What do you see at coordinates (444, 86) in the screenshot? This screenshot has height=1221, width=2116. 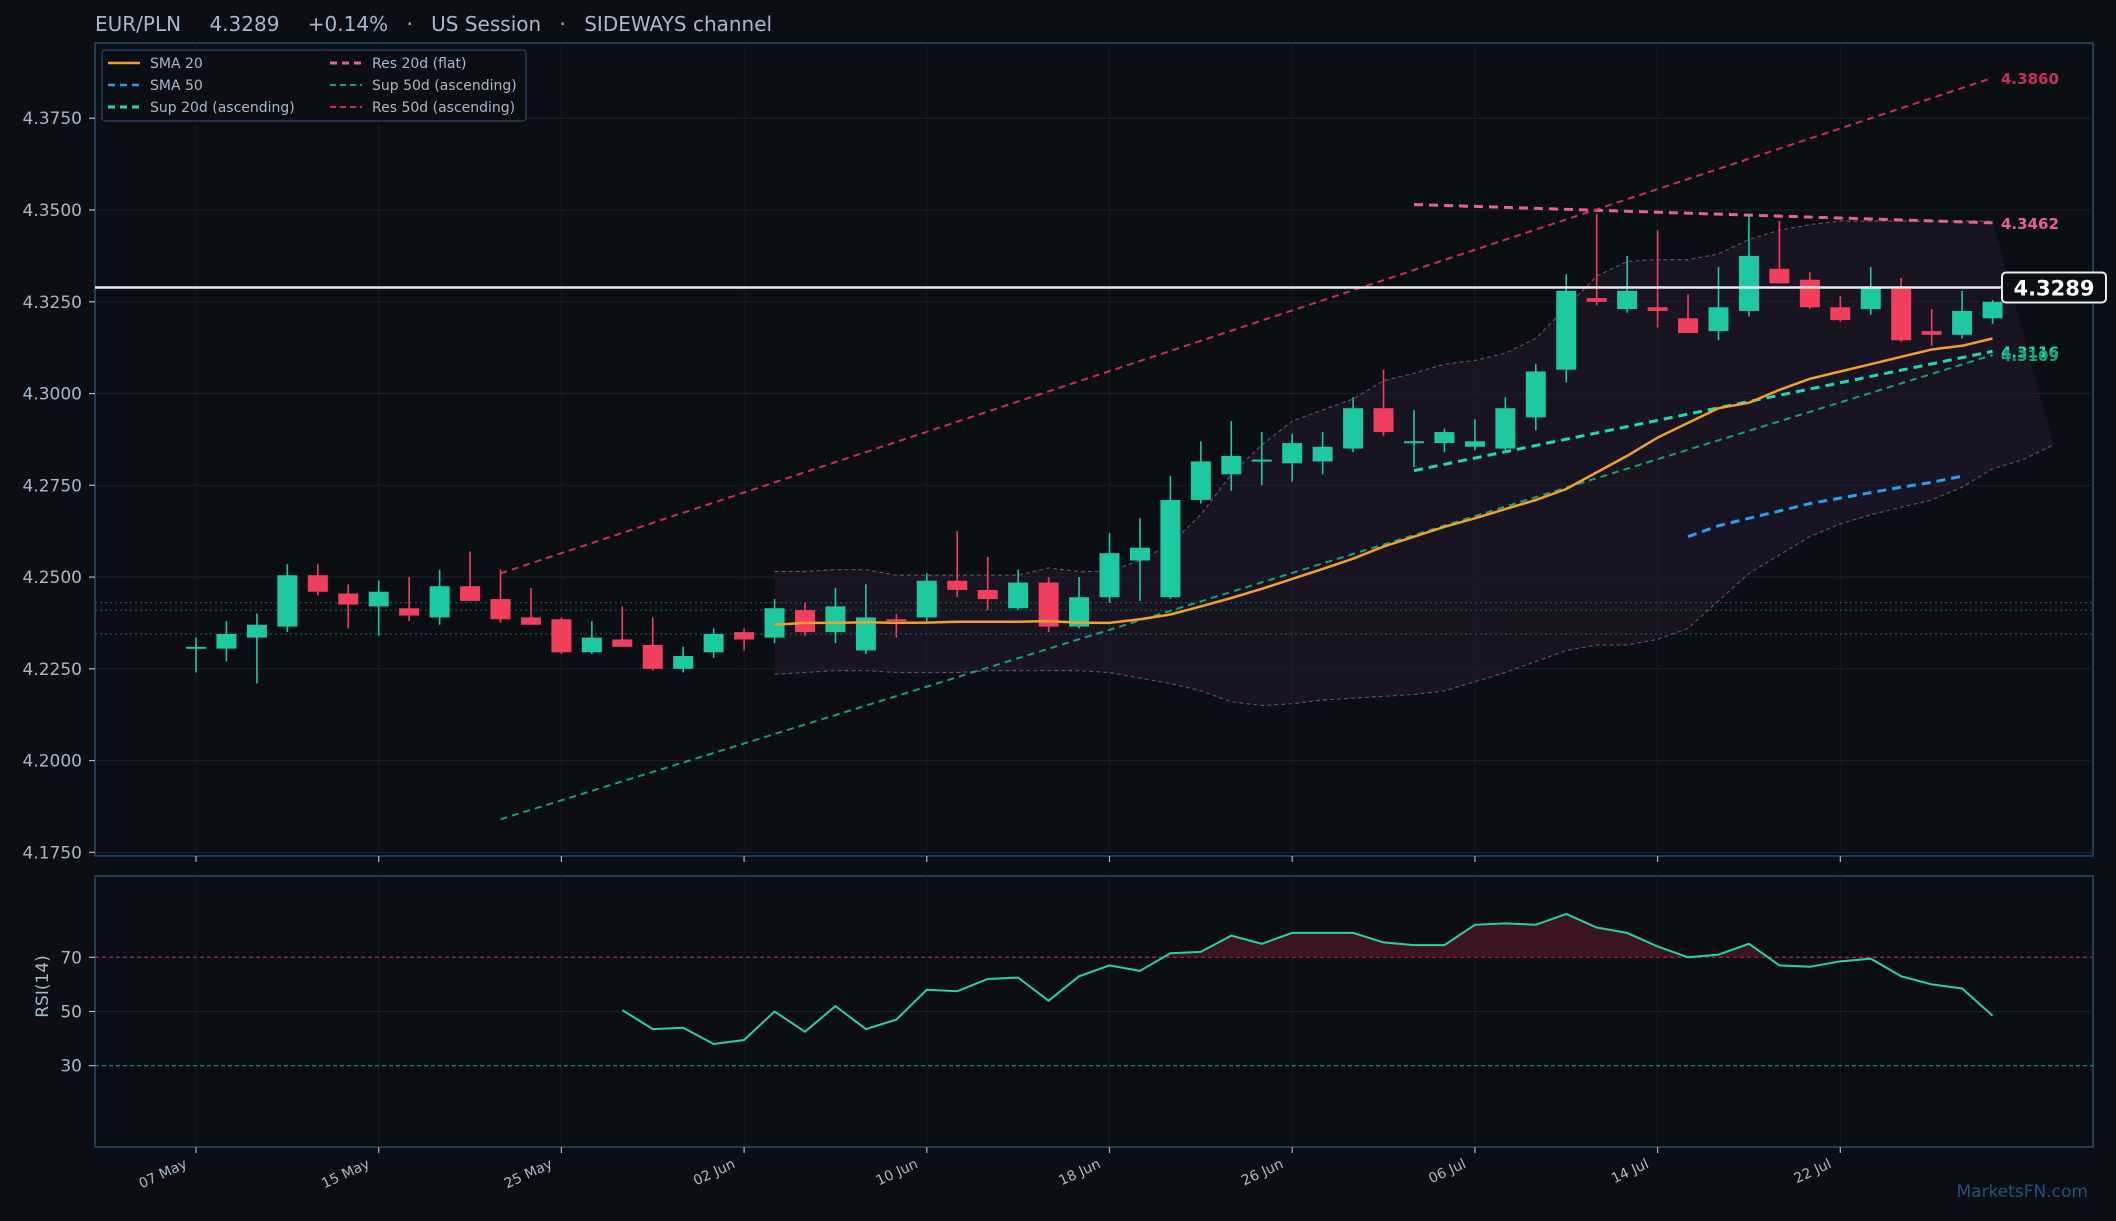 I see `legend-label: Sup 50d (ascending)` at bounding box center [444, 86].